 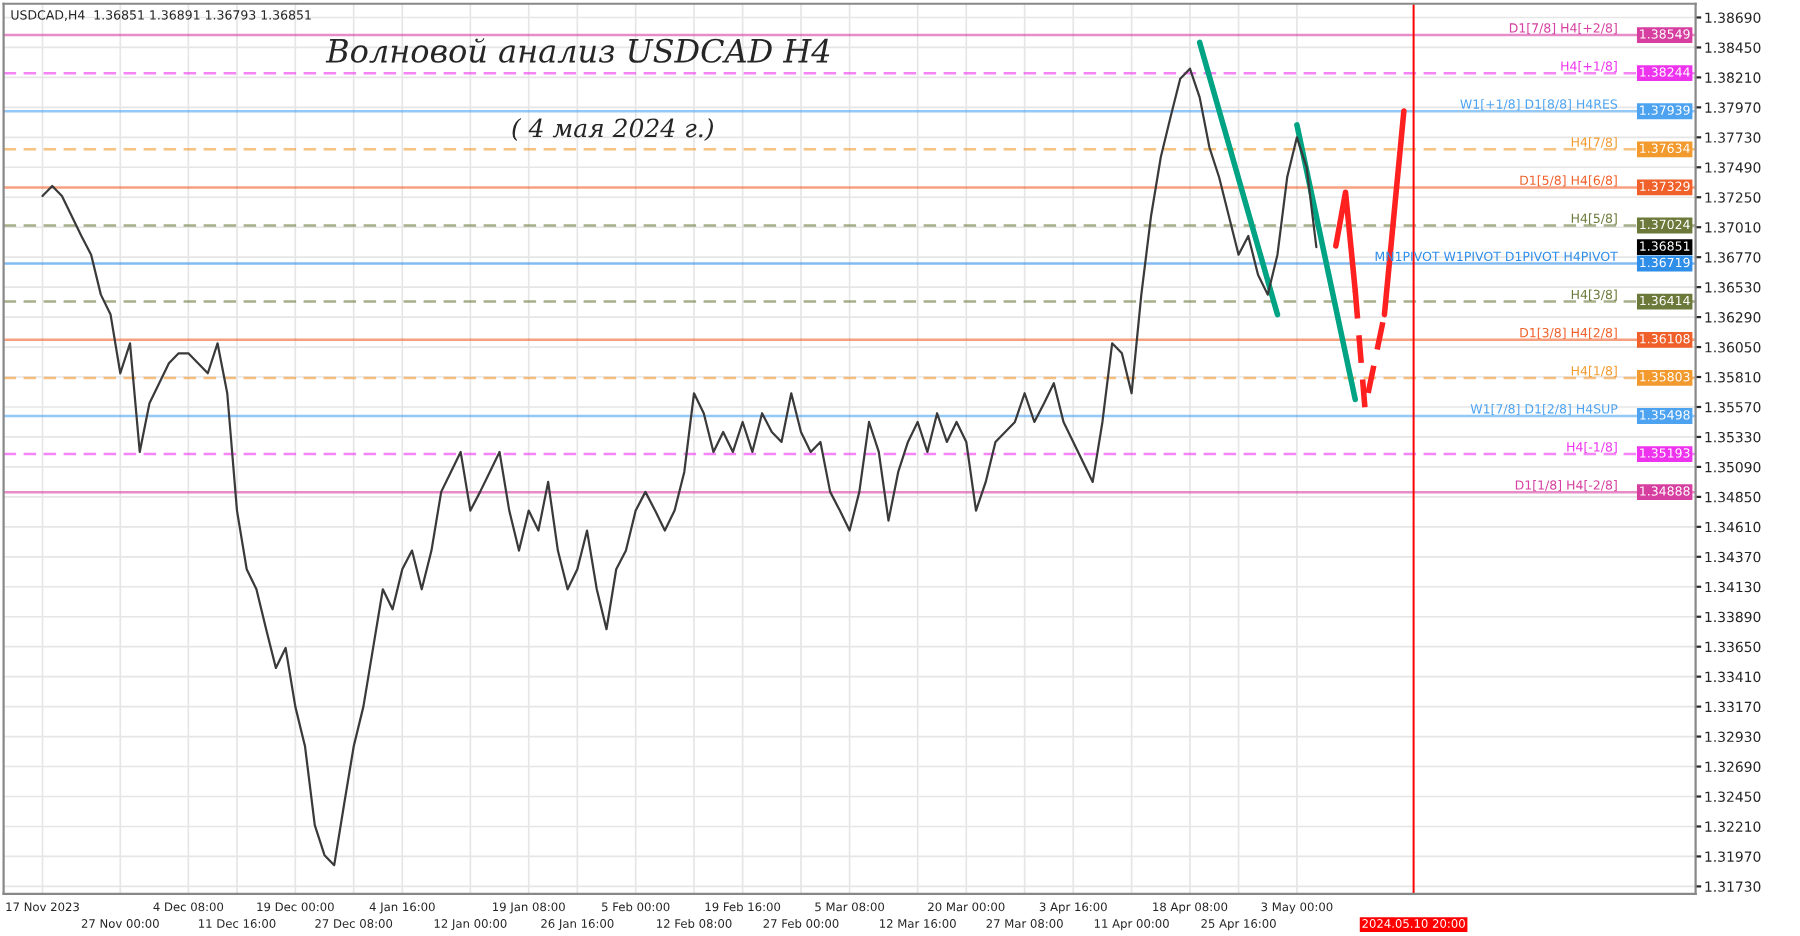 What do you see at coordinates (612, 129) in the screenshot?
I see `text: ( 4 мая 2024 г.)` at bounding box center [612, 129].